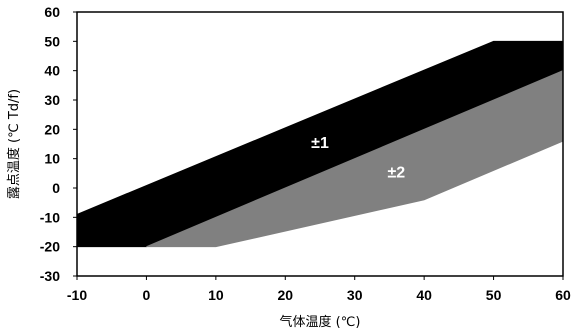 The height and width of the screenshot is (333, 574). I want to click on band-1-label: ±1, so click(320, 143).